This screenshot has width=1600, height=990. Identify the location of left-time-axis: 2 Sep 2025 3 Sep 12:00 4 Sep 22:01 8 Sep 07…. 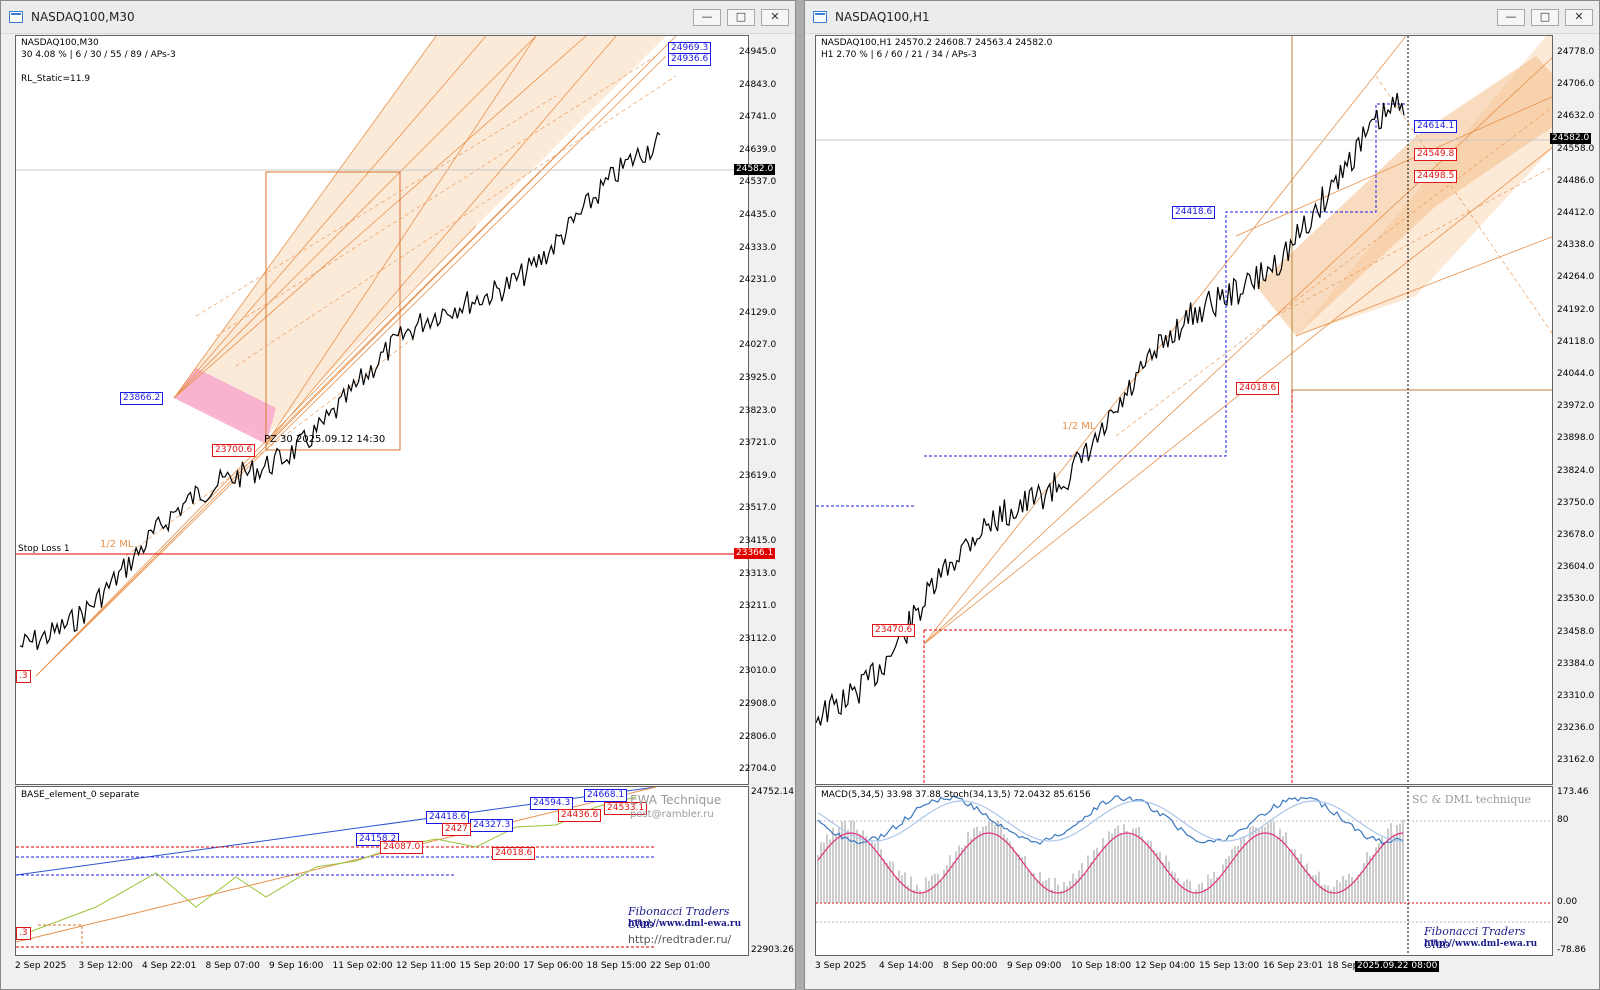
(382, 968).